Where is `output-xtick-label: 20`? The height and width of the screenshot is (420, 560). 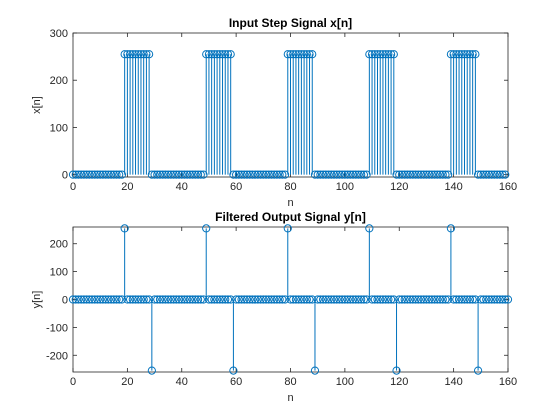 output-xtick-label: 20 is located at coordinates (127, 382).